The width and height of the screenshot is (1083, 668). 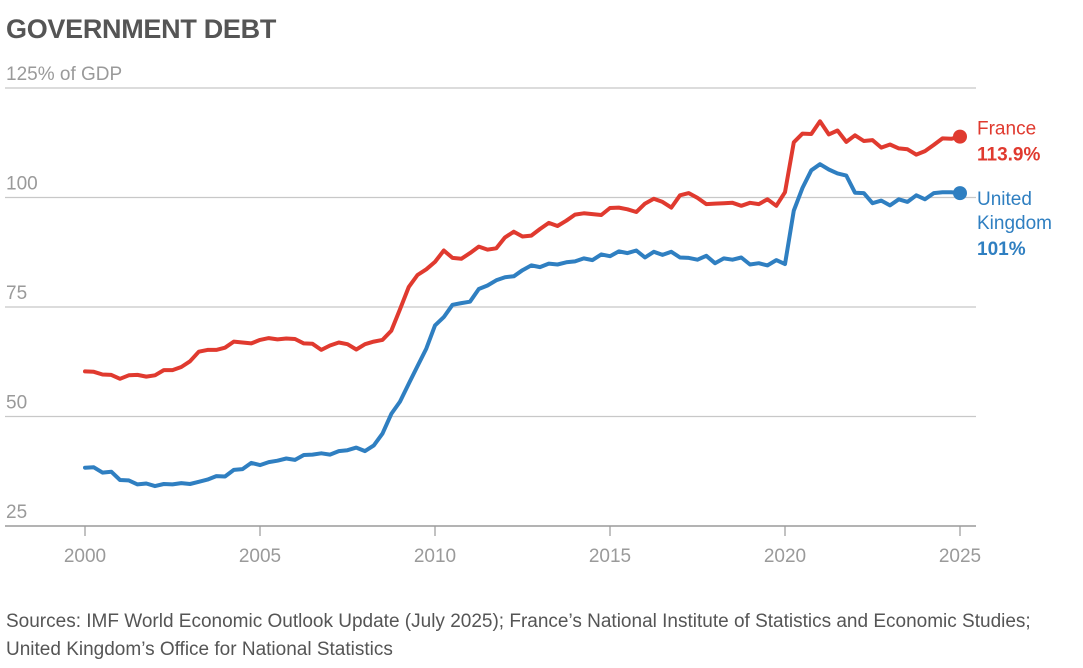 What do you see at coordinates (785, 556) in the screenshot?
I see `x-tick-label: 2020` at bounding box center [785, 556].